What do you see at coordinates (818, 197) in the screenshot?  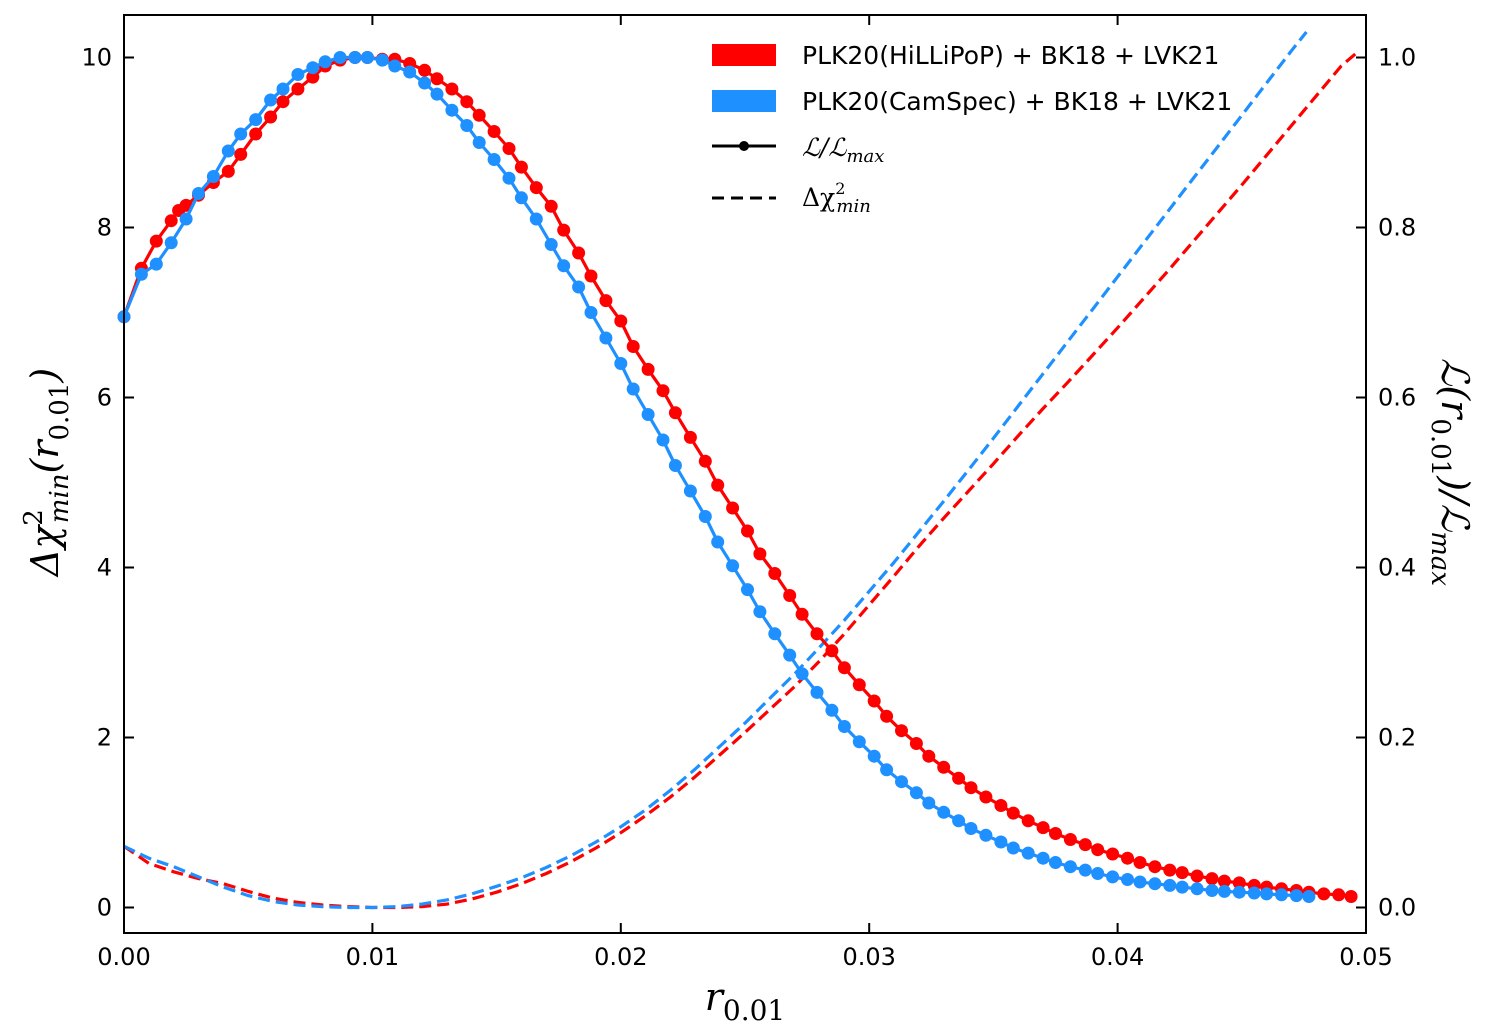 I see `legend-chi2-main: Δχ` at bounding box center [818, 197].